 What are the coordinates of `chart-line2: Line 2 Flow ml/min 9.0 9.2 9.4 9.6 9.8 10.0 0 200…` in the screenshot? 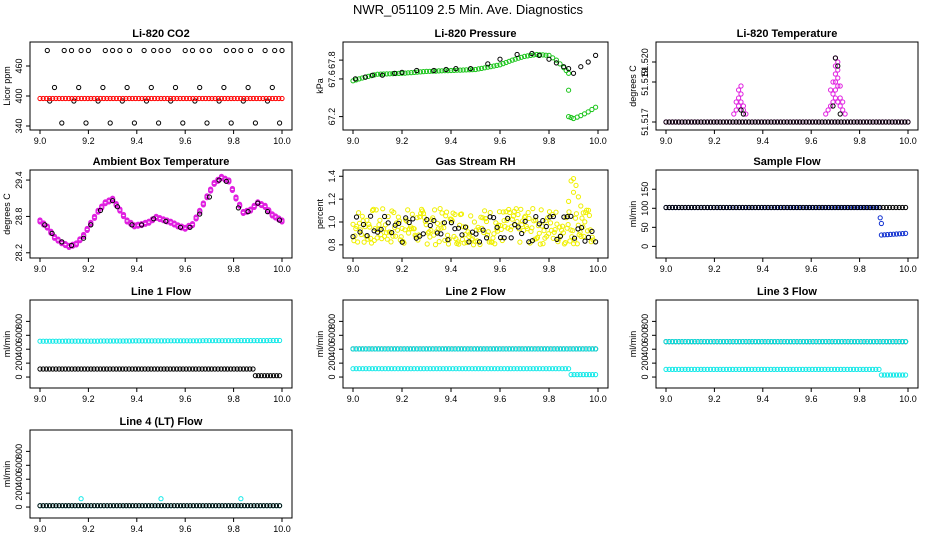 It's located at (462, 345).